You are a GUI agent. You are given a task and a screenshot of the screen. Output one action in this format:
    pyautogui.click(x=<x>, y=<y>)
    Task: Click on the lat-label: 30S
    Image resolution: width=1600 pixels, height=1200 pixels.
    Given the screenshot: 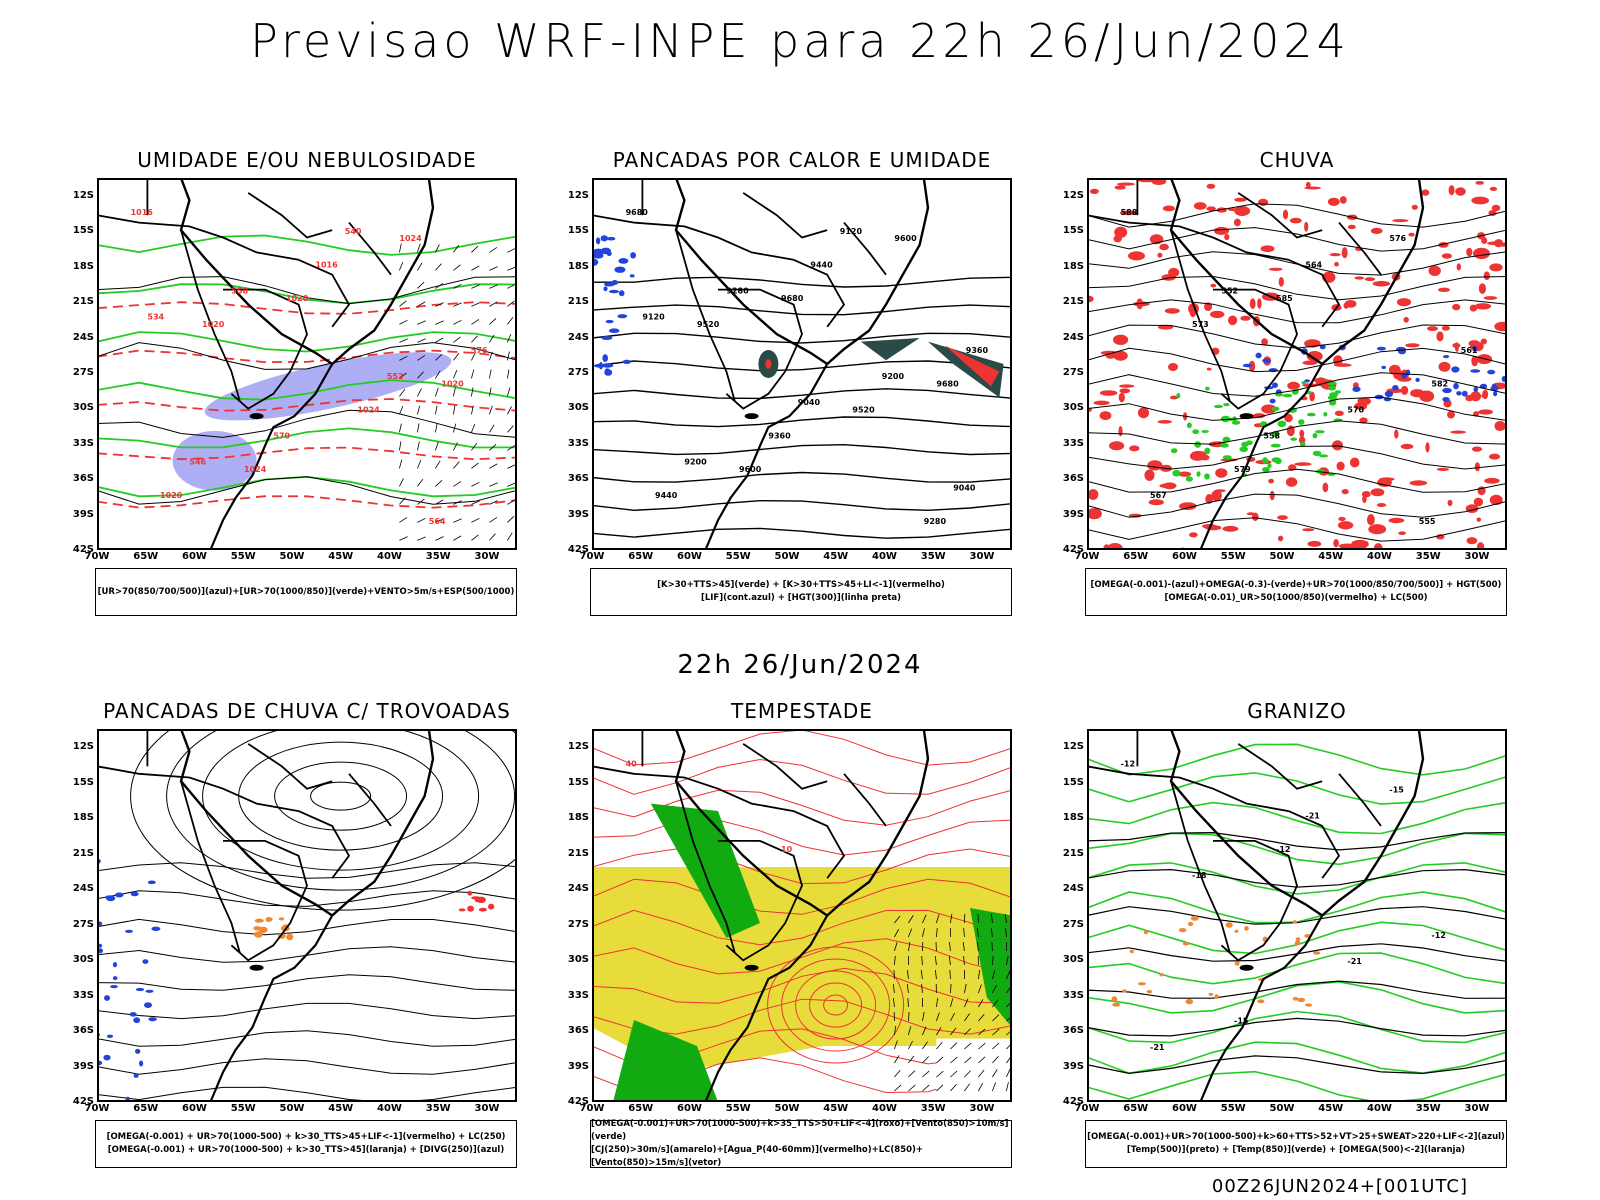 What is the action you would take?
    pyautogui.click(x=578, y=959)
    